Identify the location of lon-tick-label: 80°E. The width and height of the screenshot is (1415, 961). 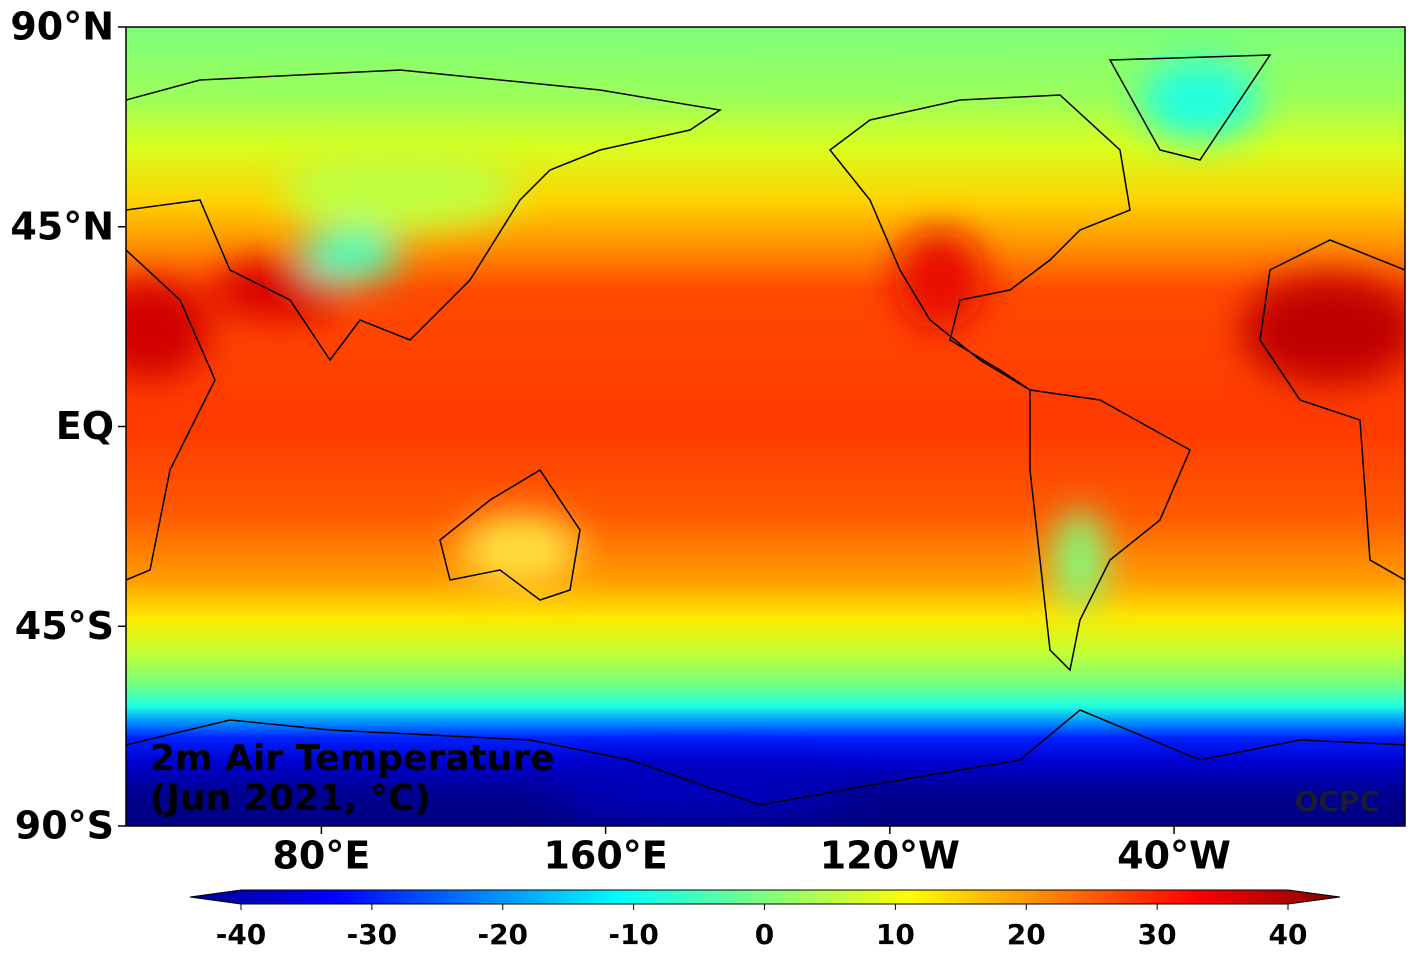
(321, 856).